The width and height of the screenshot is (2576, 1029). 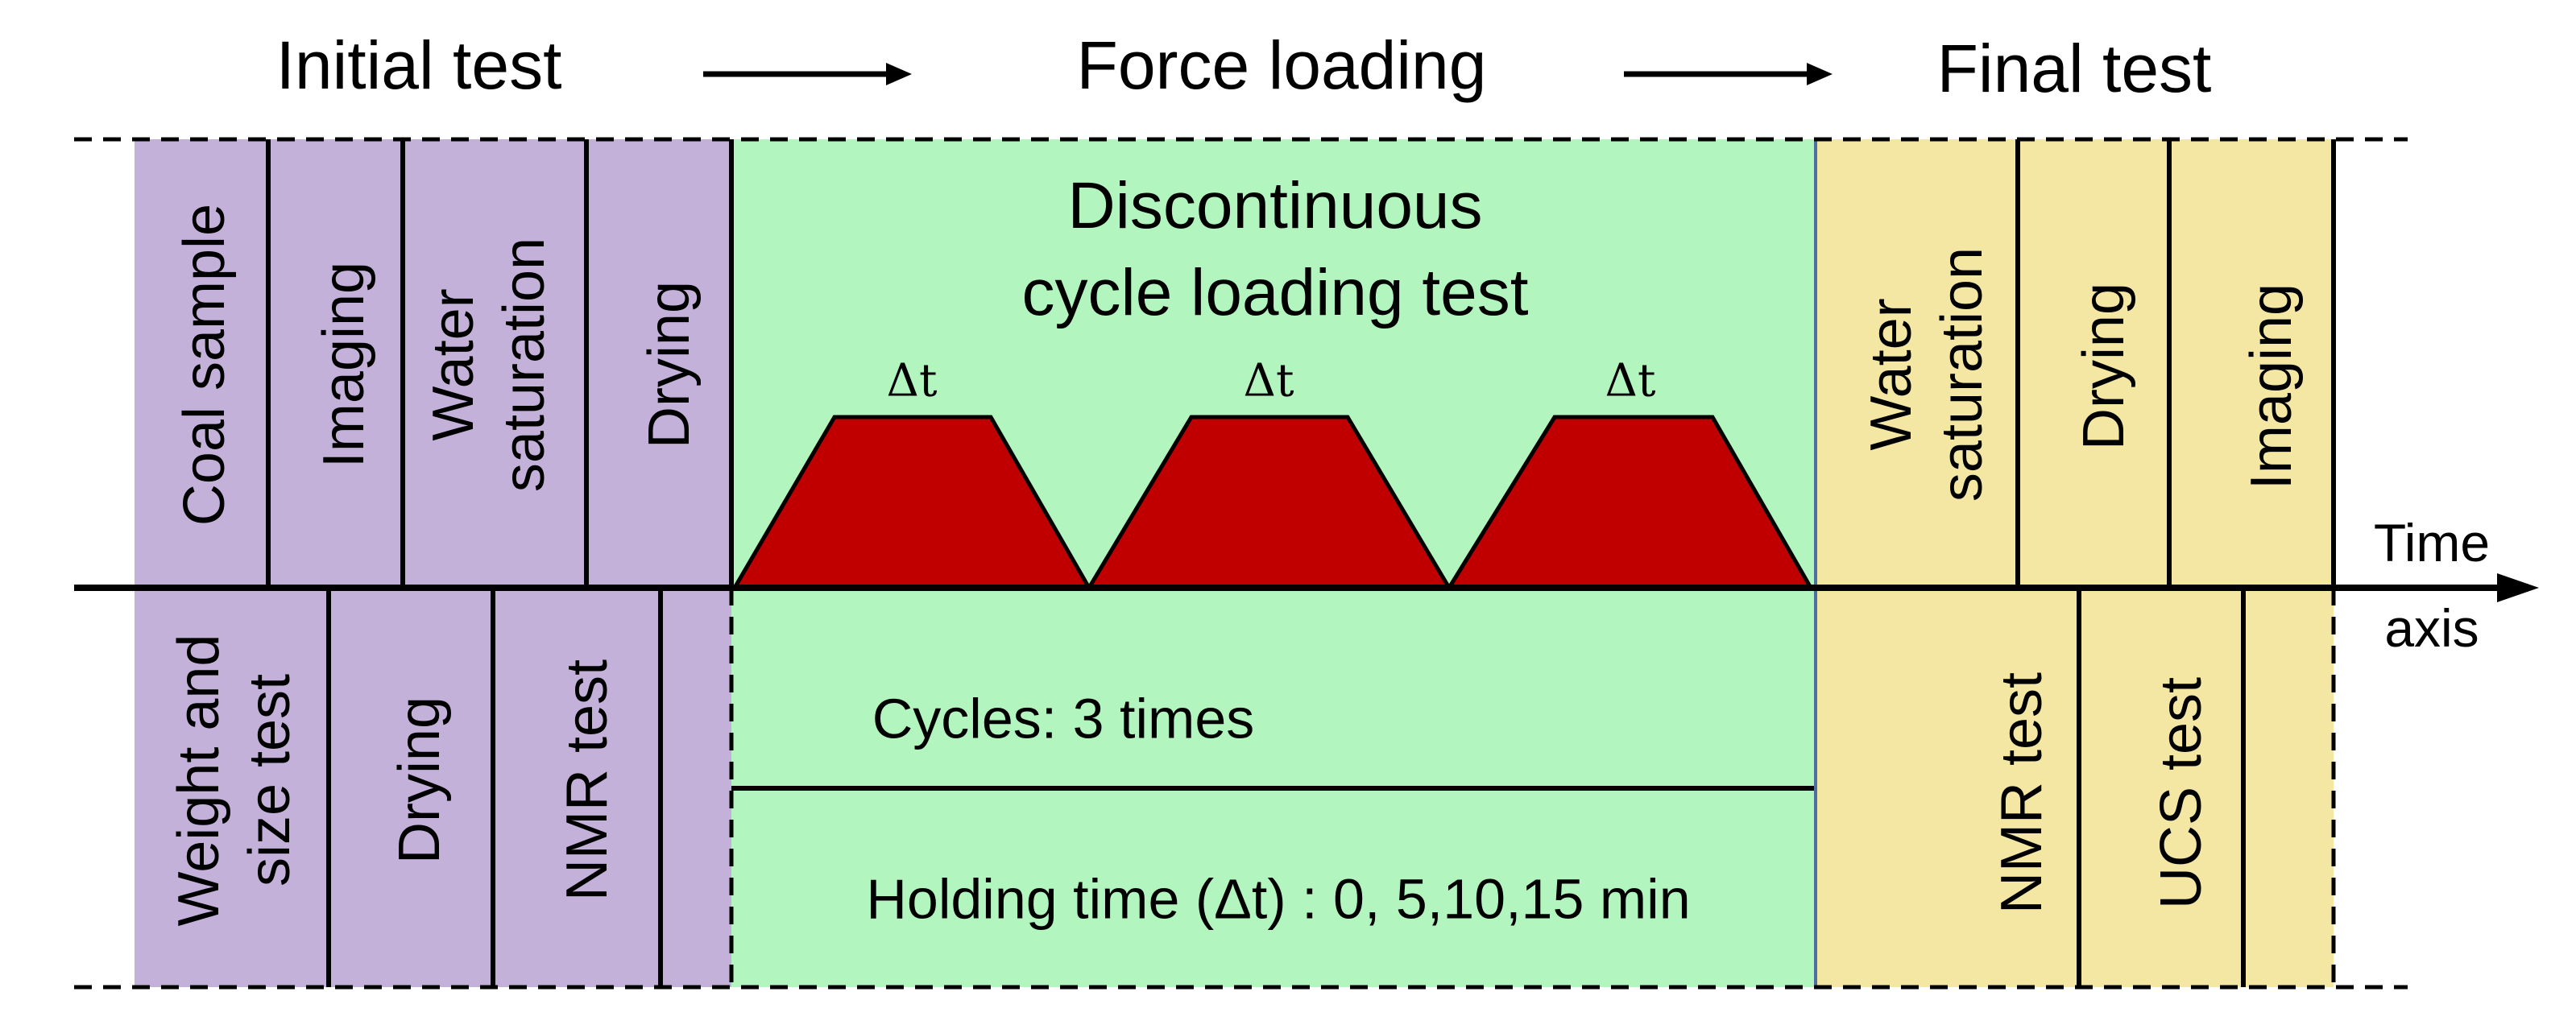 What do you see at coordinates (234, 780) in the screenshot?
I see `step-label: Weight and size test` at bounding box center [234, 780].